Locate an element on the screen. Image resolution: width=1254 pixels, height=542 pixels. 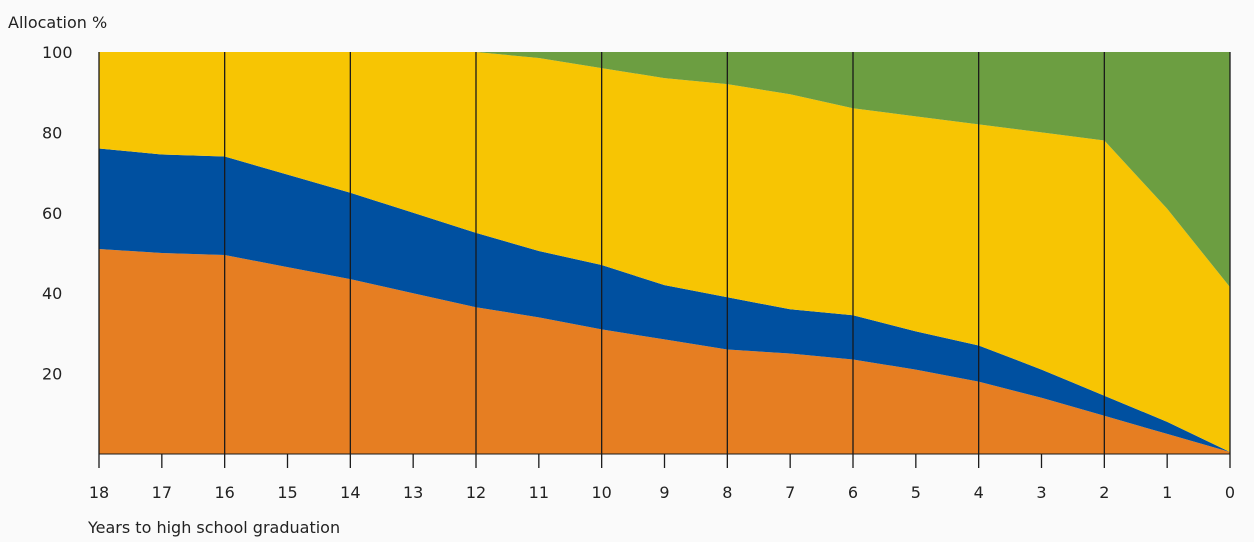
x-tick-label: 1 is located at coordinates (1167, 492).